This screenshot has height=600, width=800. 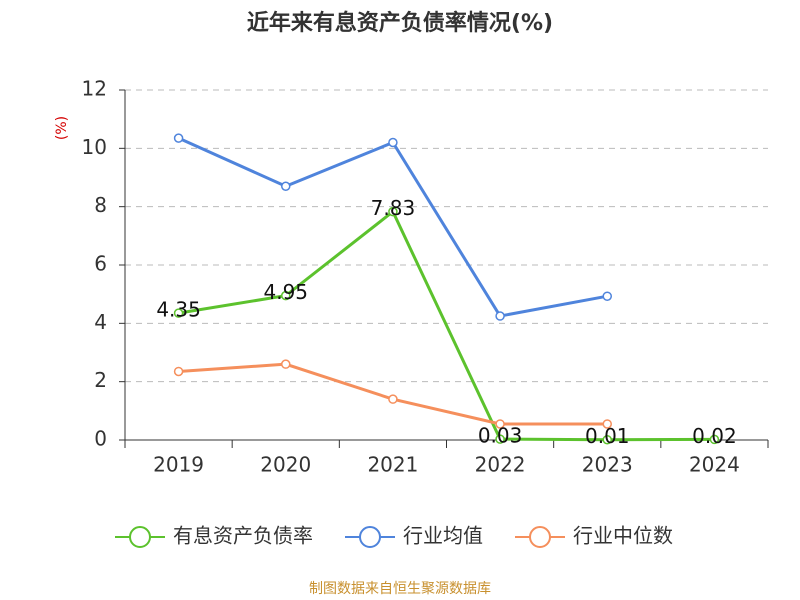 I want to click on y-tick-label: 0, so click(x=100, y=439).